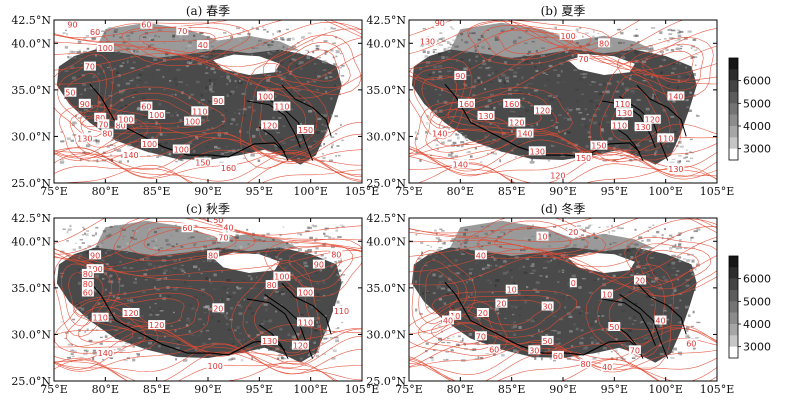  What do you see at coordinates (208, 209) in the screenshot?
I see `panel-title: (c) 秋季` at bounding box center [208, 209].